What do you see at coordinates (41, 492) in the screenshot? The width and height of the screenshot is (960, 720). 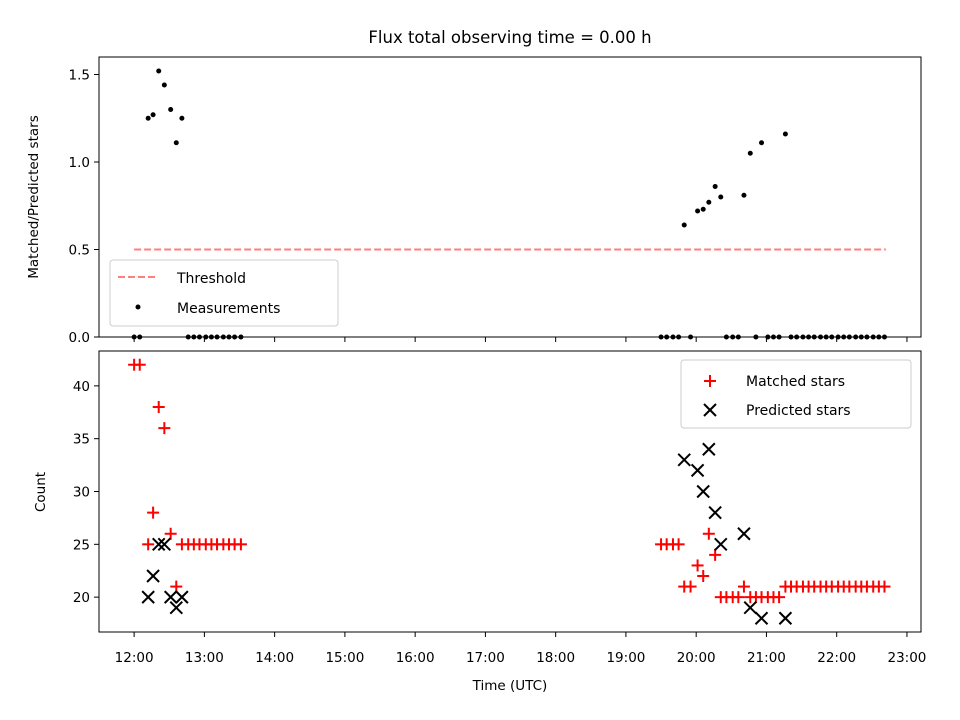 I see `bottom-ylabel: Count` at bounding box center [41, 492].